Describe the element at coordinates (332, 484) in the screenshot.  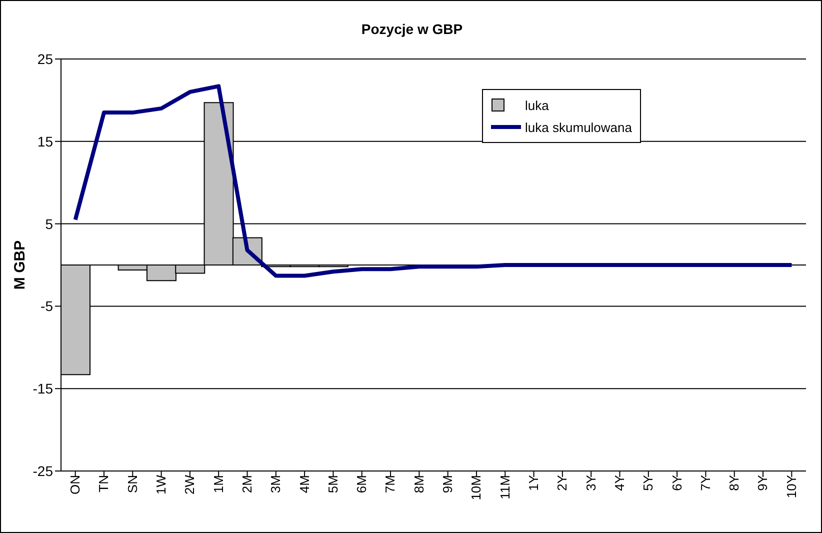
I see `x-tick-label: 5M` at that location.